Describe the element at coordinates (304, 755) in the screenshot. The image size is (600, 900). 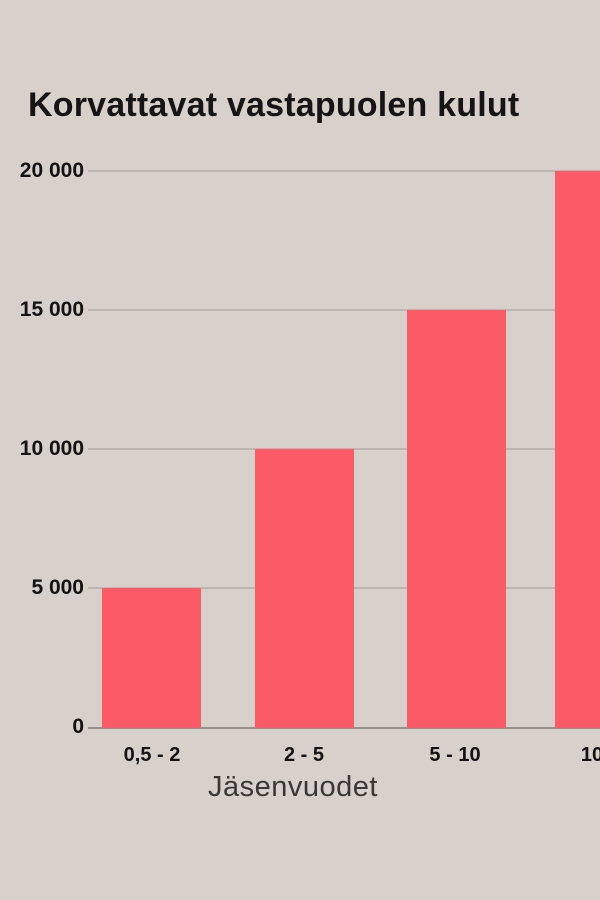
I see `x-axis-tick-label: 2 - 5` at that location.